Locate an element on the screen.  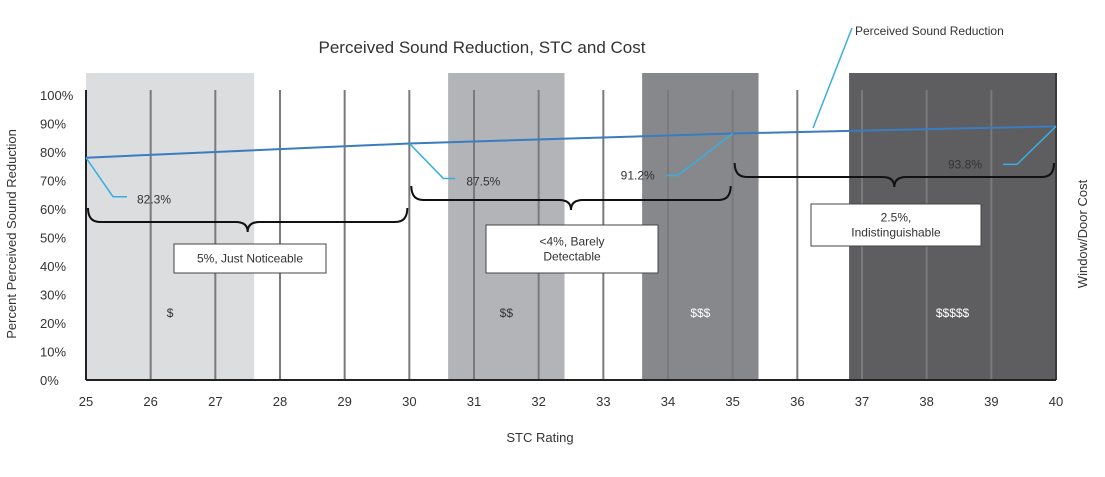
cost-label-2: $$$ is located at coordinates (700, 313).